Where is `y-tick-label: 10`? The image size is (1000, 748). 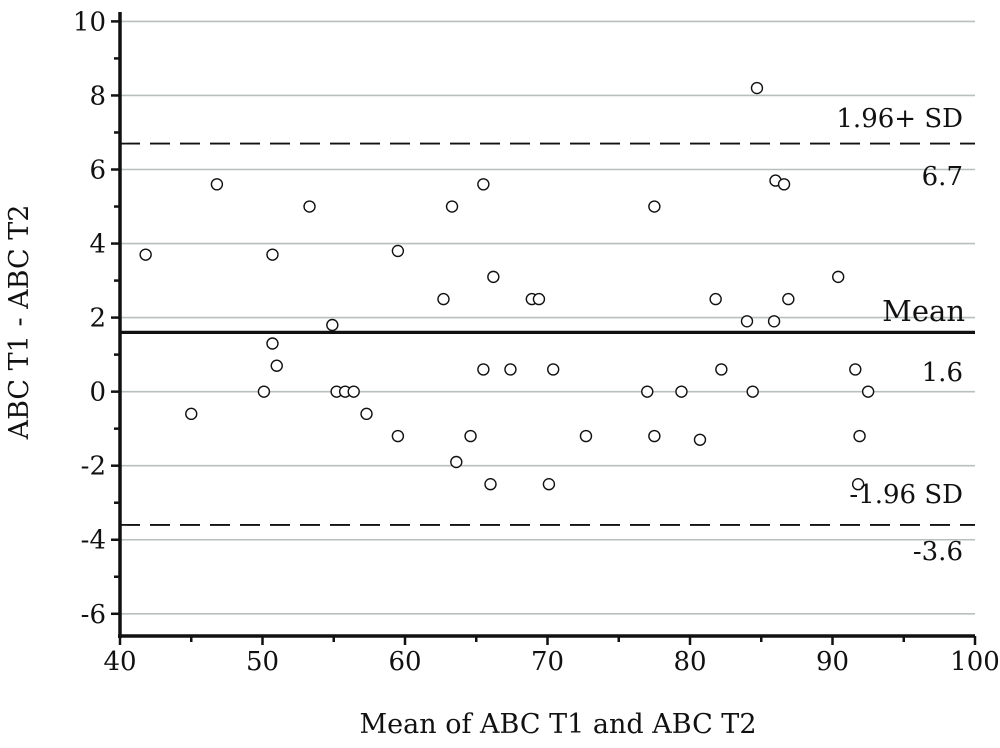 y-tick-label: 10 is located at coordinates (89, 22).